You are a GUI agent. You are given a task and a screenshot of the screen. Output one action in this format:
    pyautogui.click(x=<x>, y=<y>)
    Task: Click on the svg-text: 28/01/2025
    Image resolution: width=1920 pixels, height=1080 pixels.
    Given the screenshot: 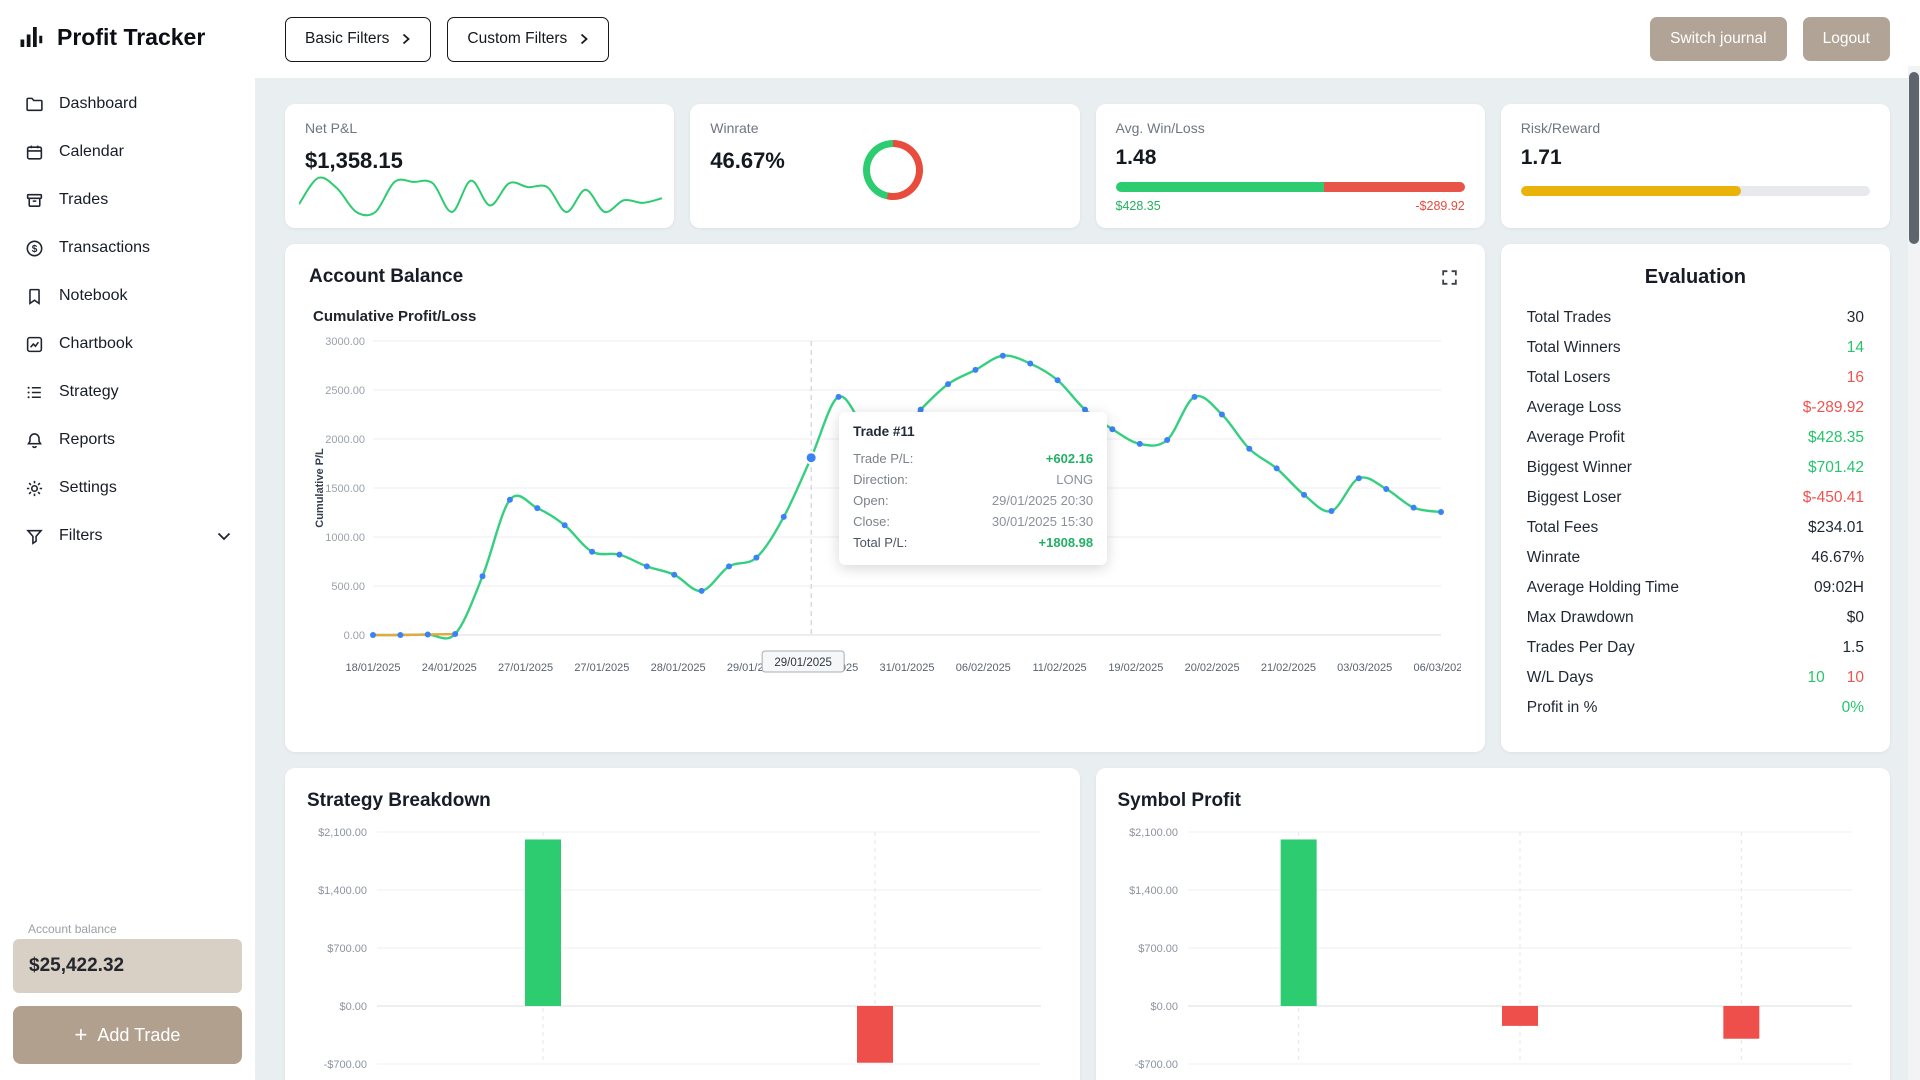 What is the action you would take?
    pyautogui.click(x=678, y=668)
    